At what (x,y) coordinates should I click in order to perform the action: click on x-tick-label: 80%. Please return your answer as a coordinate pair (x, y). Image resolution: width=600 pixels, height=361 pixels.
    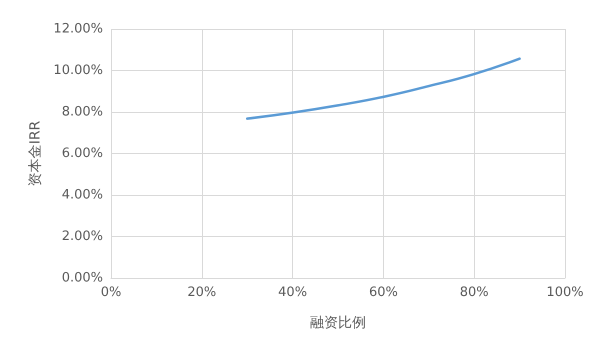
    Looking at the image, I should click on (474, 292).